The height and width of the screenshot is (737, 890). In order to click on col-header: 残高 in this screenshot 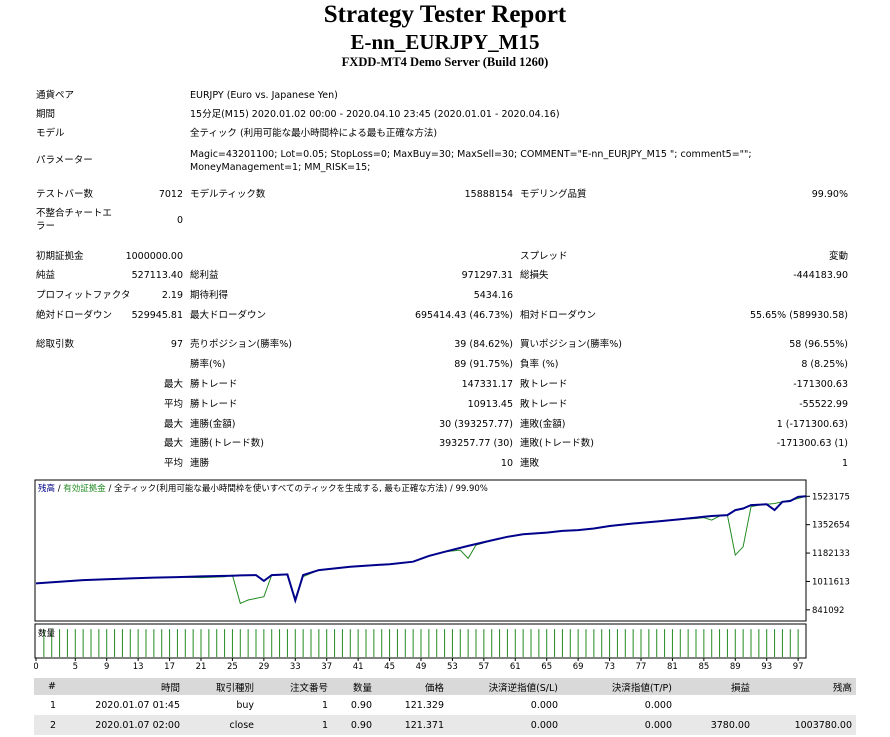, I will do `click(805, 686)`.